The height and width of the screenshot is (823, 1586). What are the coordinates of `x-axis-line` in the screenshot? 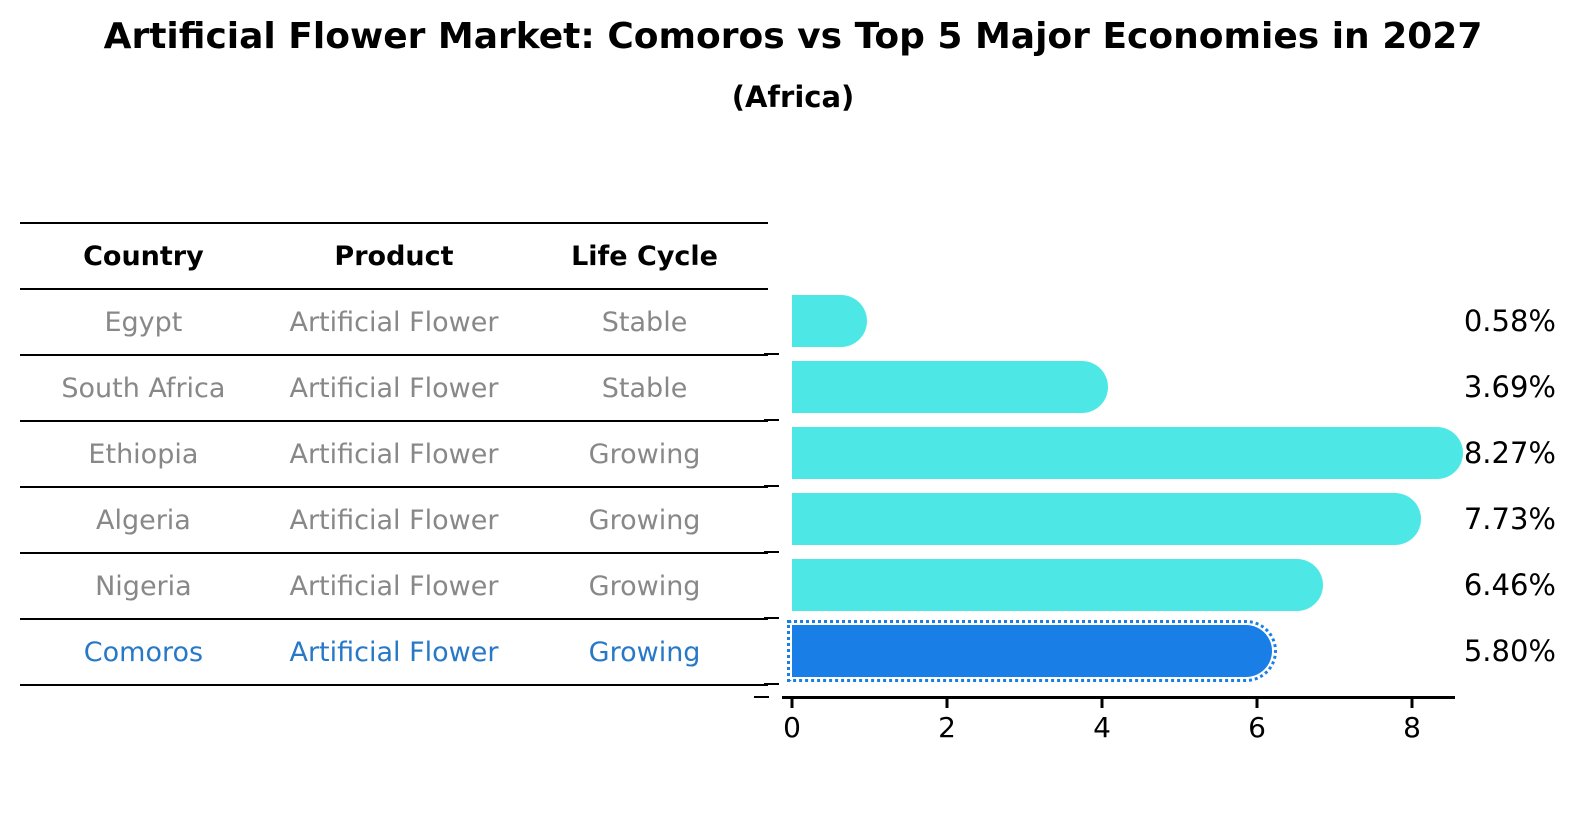 It's located at (1118, 697).